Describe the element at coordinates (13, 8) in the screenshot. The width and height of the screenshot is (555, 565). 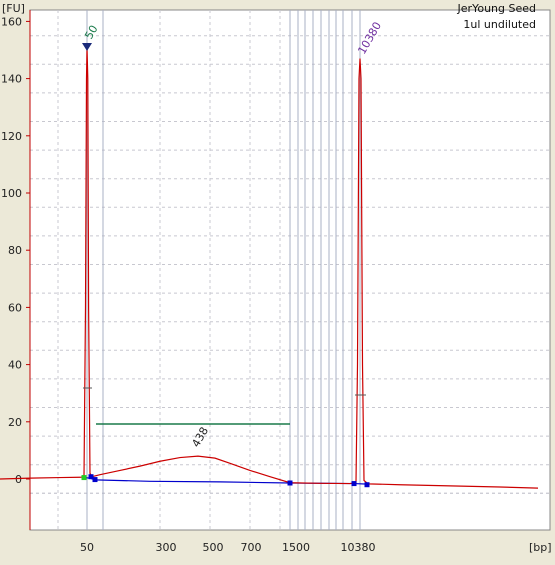
I see `y-unit-label: [FU]` at that location.